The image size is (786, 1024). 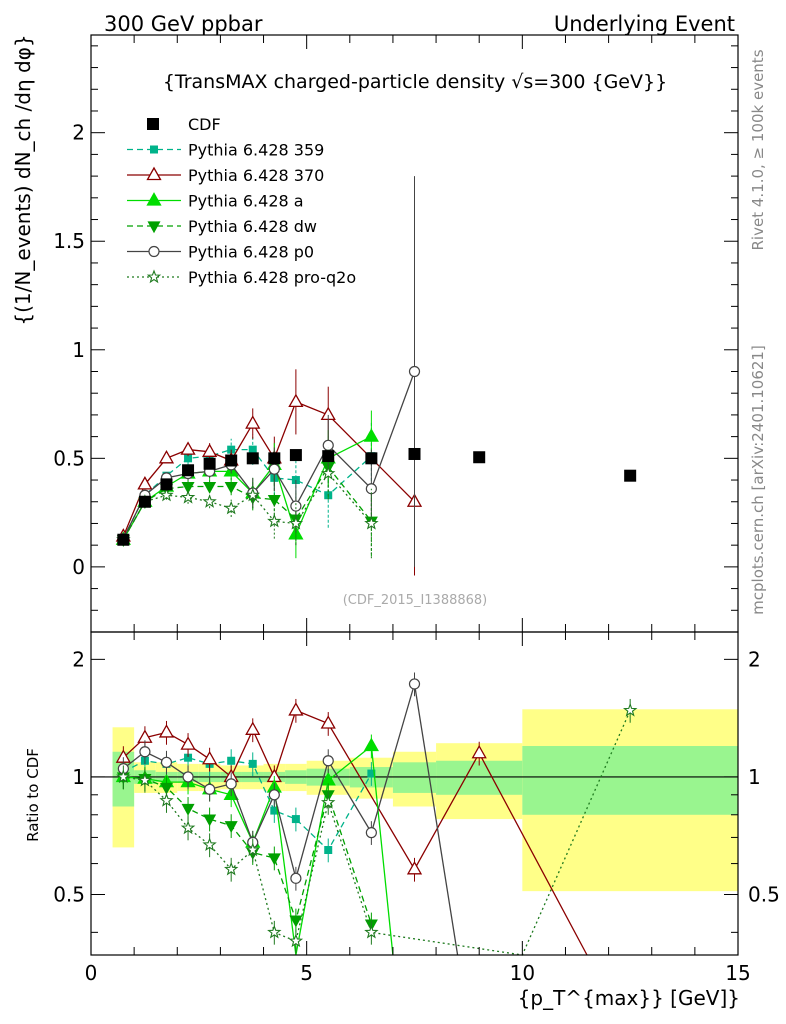 I want to click on ratio-y-tick-label: 1, so click(x=78, y=777).